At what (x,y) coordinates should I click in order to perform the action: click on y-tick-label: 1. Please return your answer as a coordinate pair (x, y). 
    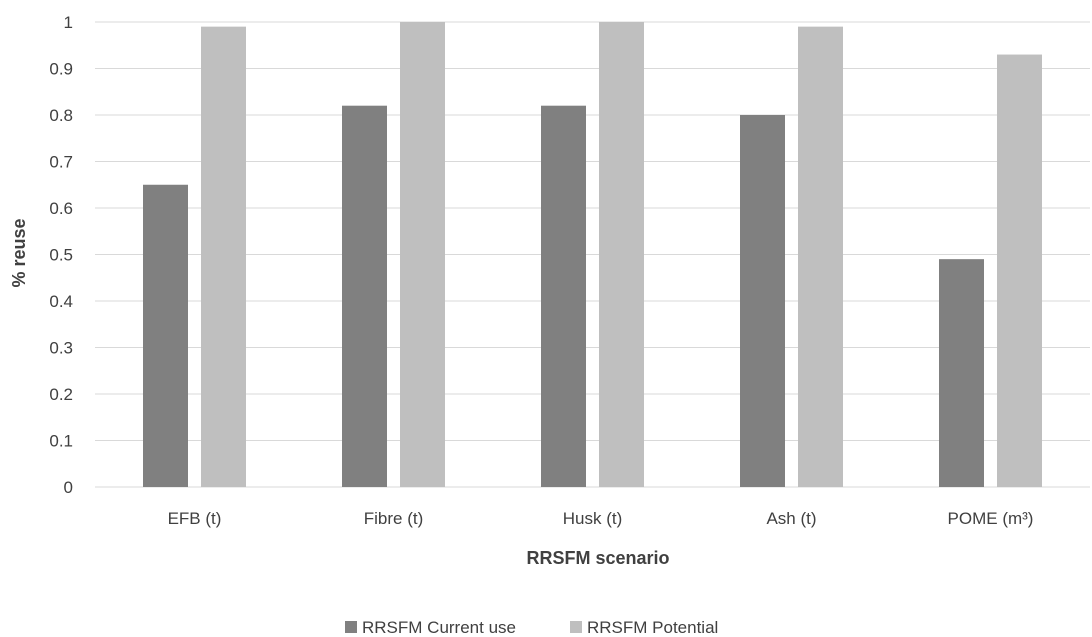
    Looking at the image, I should click on (68, 22).